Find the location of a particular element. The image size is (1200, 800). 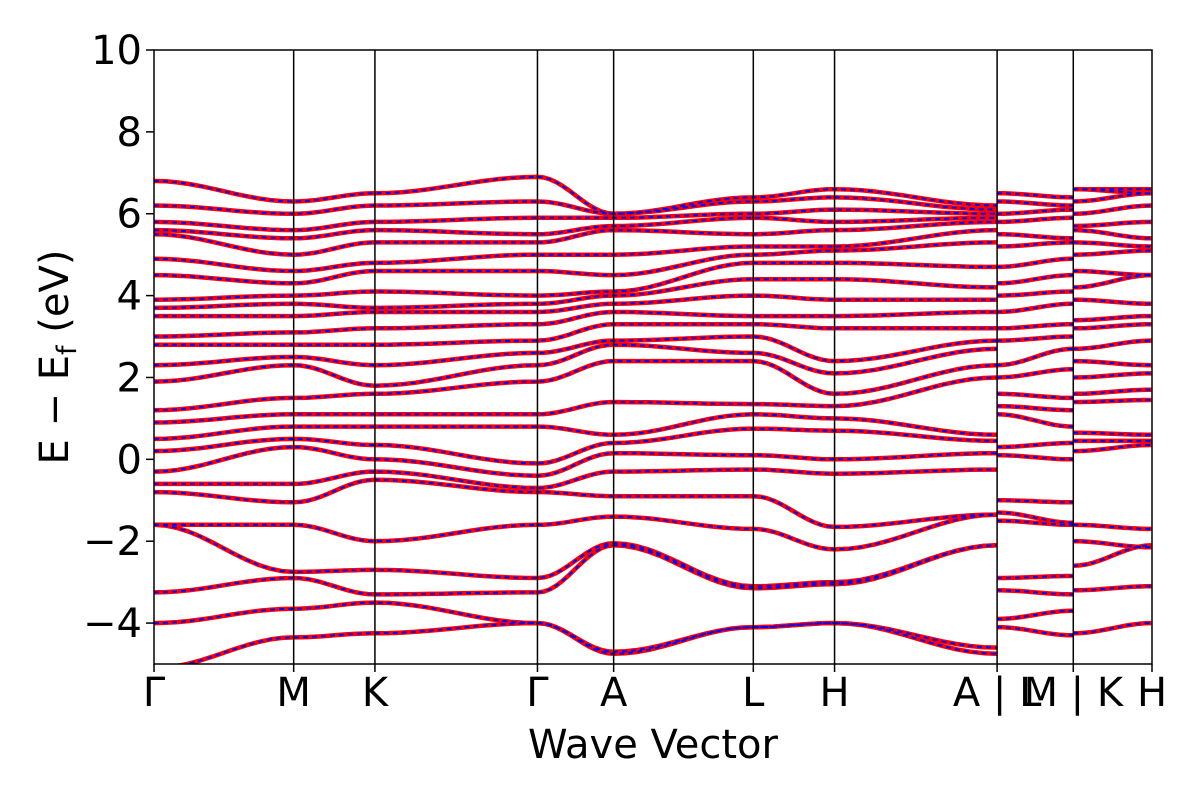

x-tick-label: A is located at coordinates (614, 693).